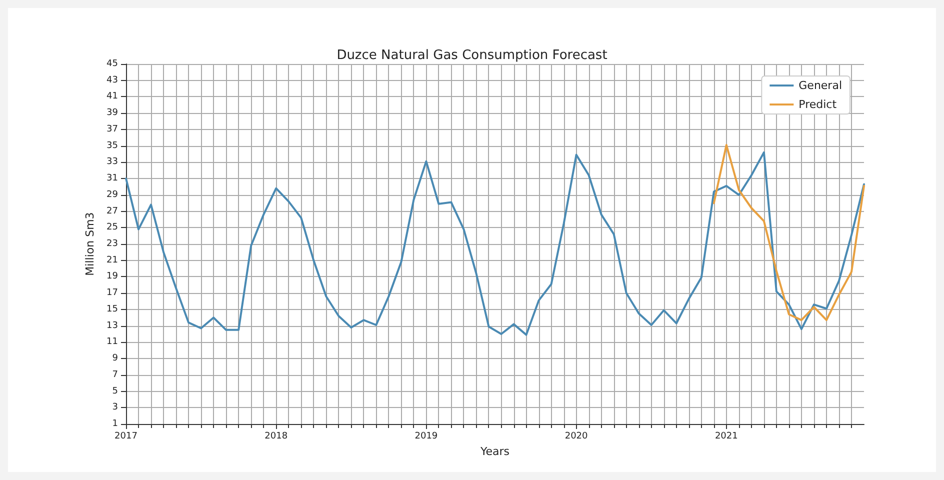 The width and height of the screenshot is (944, 480). What do you see at coordinates (112, 113) in the screenshot?
I see `y-tick-label: 39` at bounding box center [112, 113].